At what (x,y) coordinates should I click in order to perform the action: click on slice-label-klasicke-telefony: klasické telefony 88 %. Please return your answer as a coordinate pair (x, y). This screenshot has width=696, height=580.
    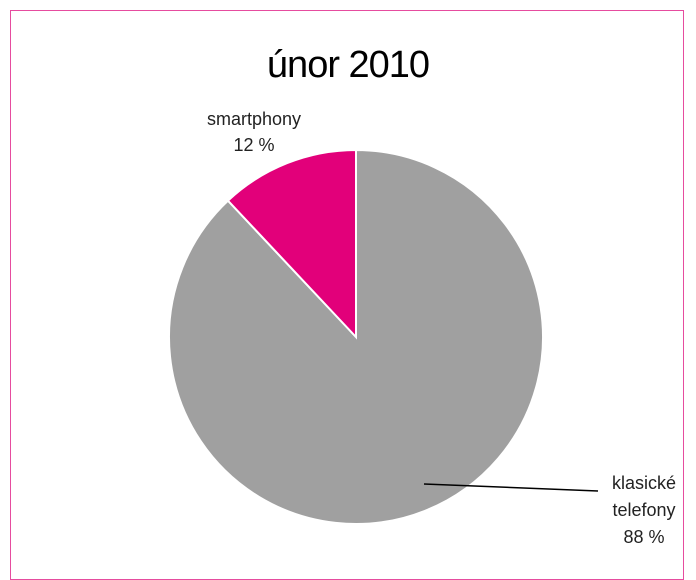
    Looking at the image, I should click on (644, 510).